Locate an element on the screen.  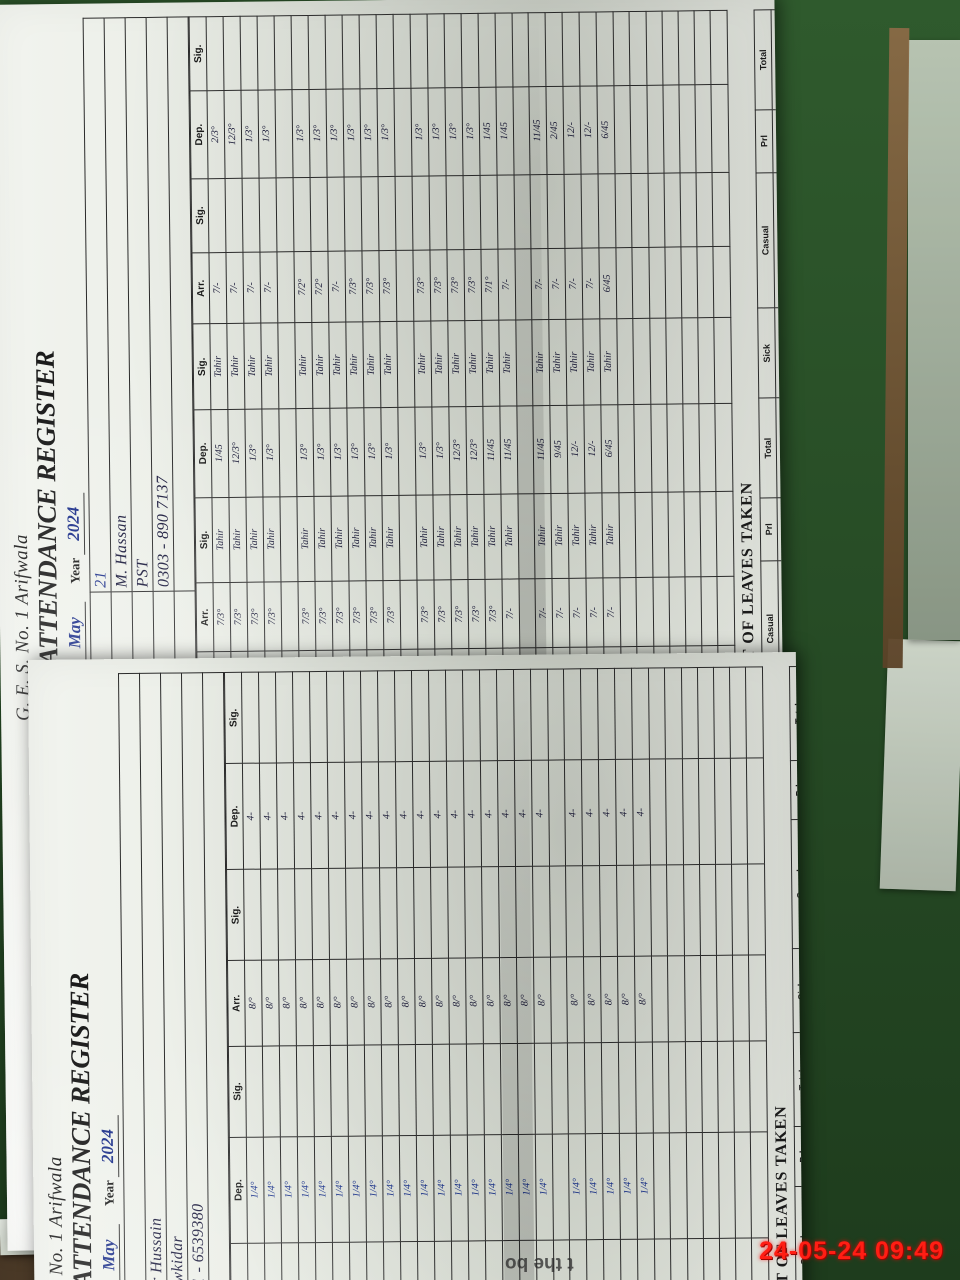
entry-cell: 1/45 is located at coordinates (219, 453).